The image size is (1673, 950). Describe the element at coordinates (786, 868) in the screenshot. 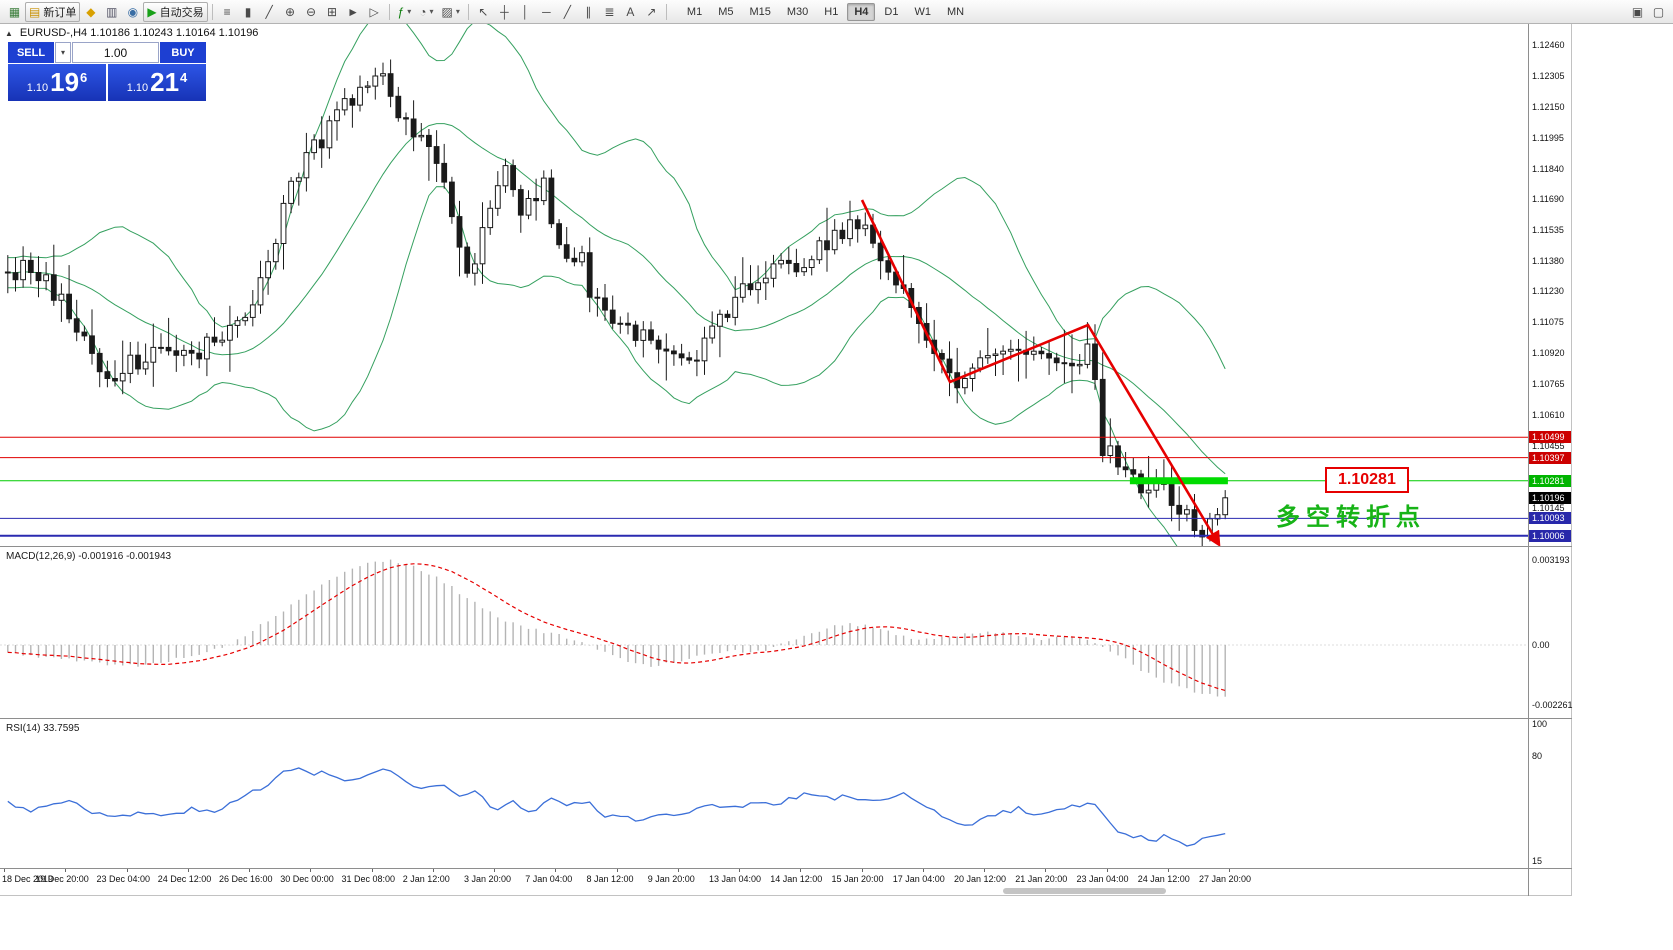

I see `time-axis-separator` at that location.